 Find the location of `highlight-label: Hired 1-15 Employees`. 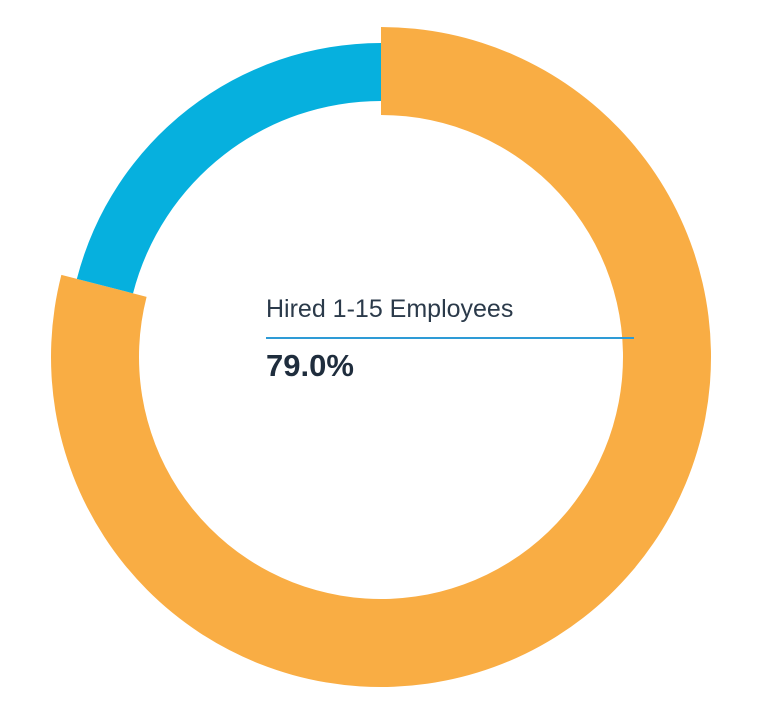

highlight-label: Hired 1-15 Employees is located at coordinates (390, 309).